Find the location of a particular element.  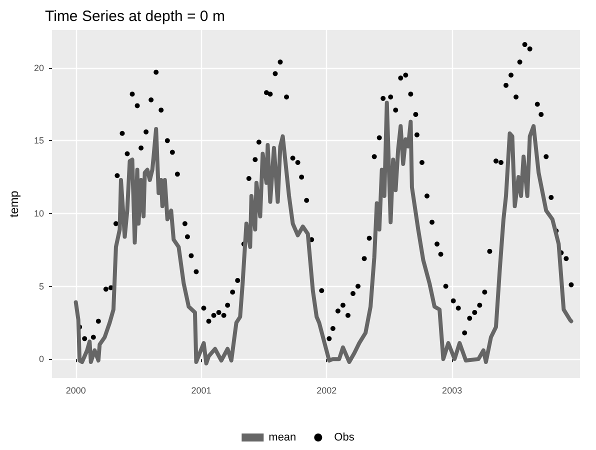

y-tick-label: 10 is located at coordinates (39, 213).